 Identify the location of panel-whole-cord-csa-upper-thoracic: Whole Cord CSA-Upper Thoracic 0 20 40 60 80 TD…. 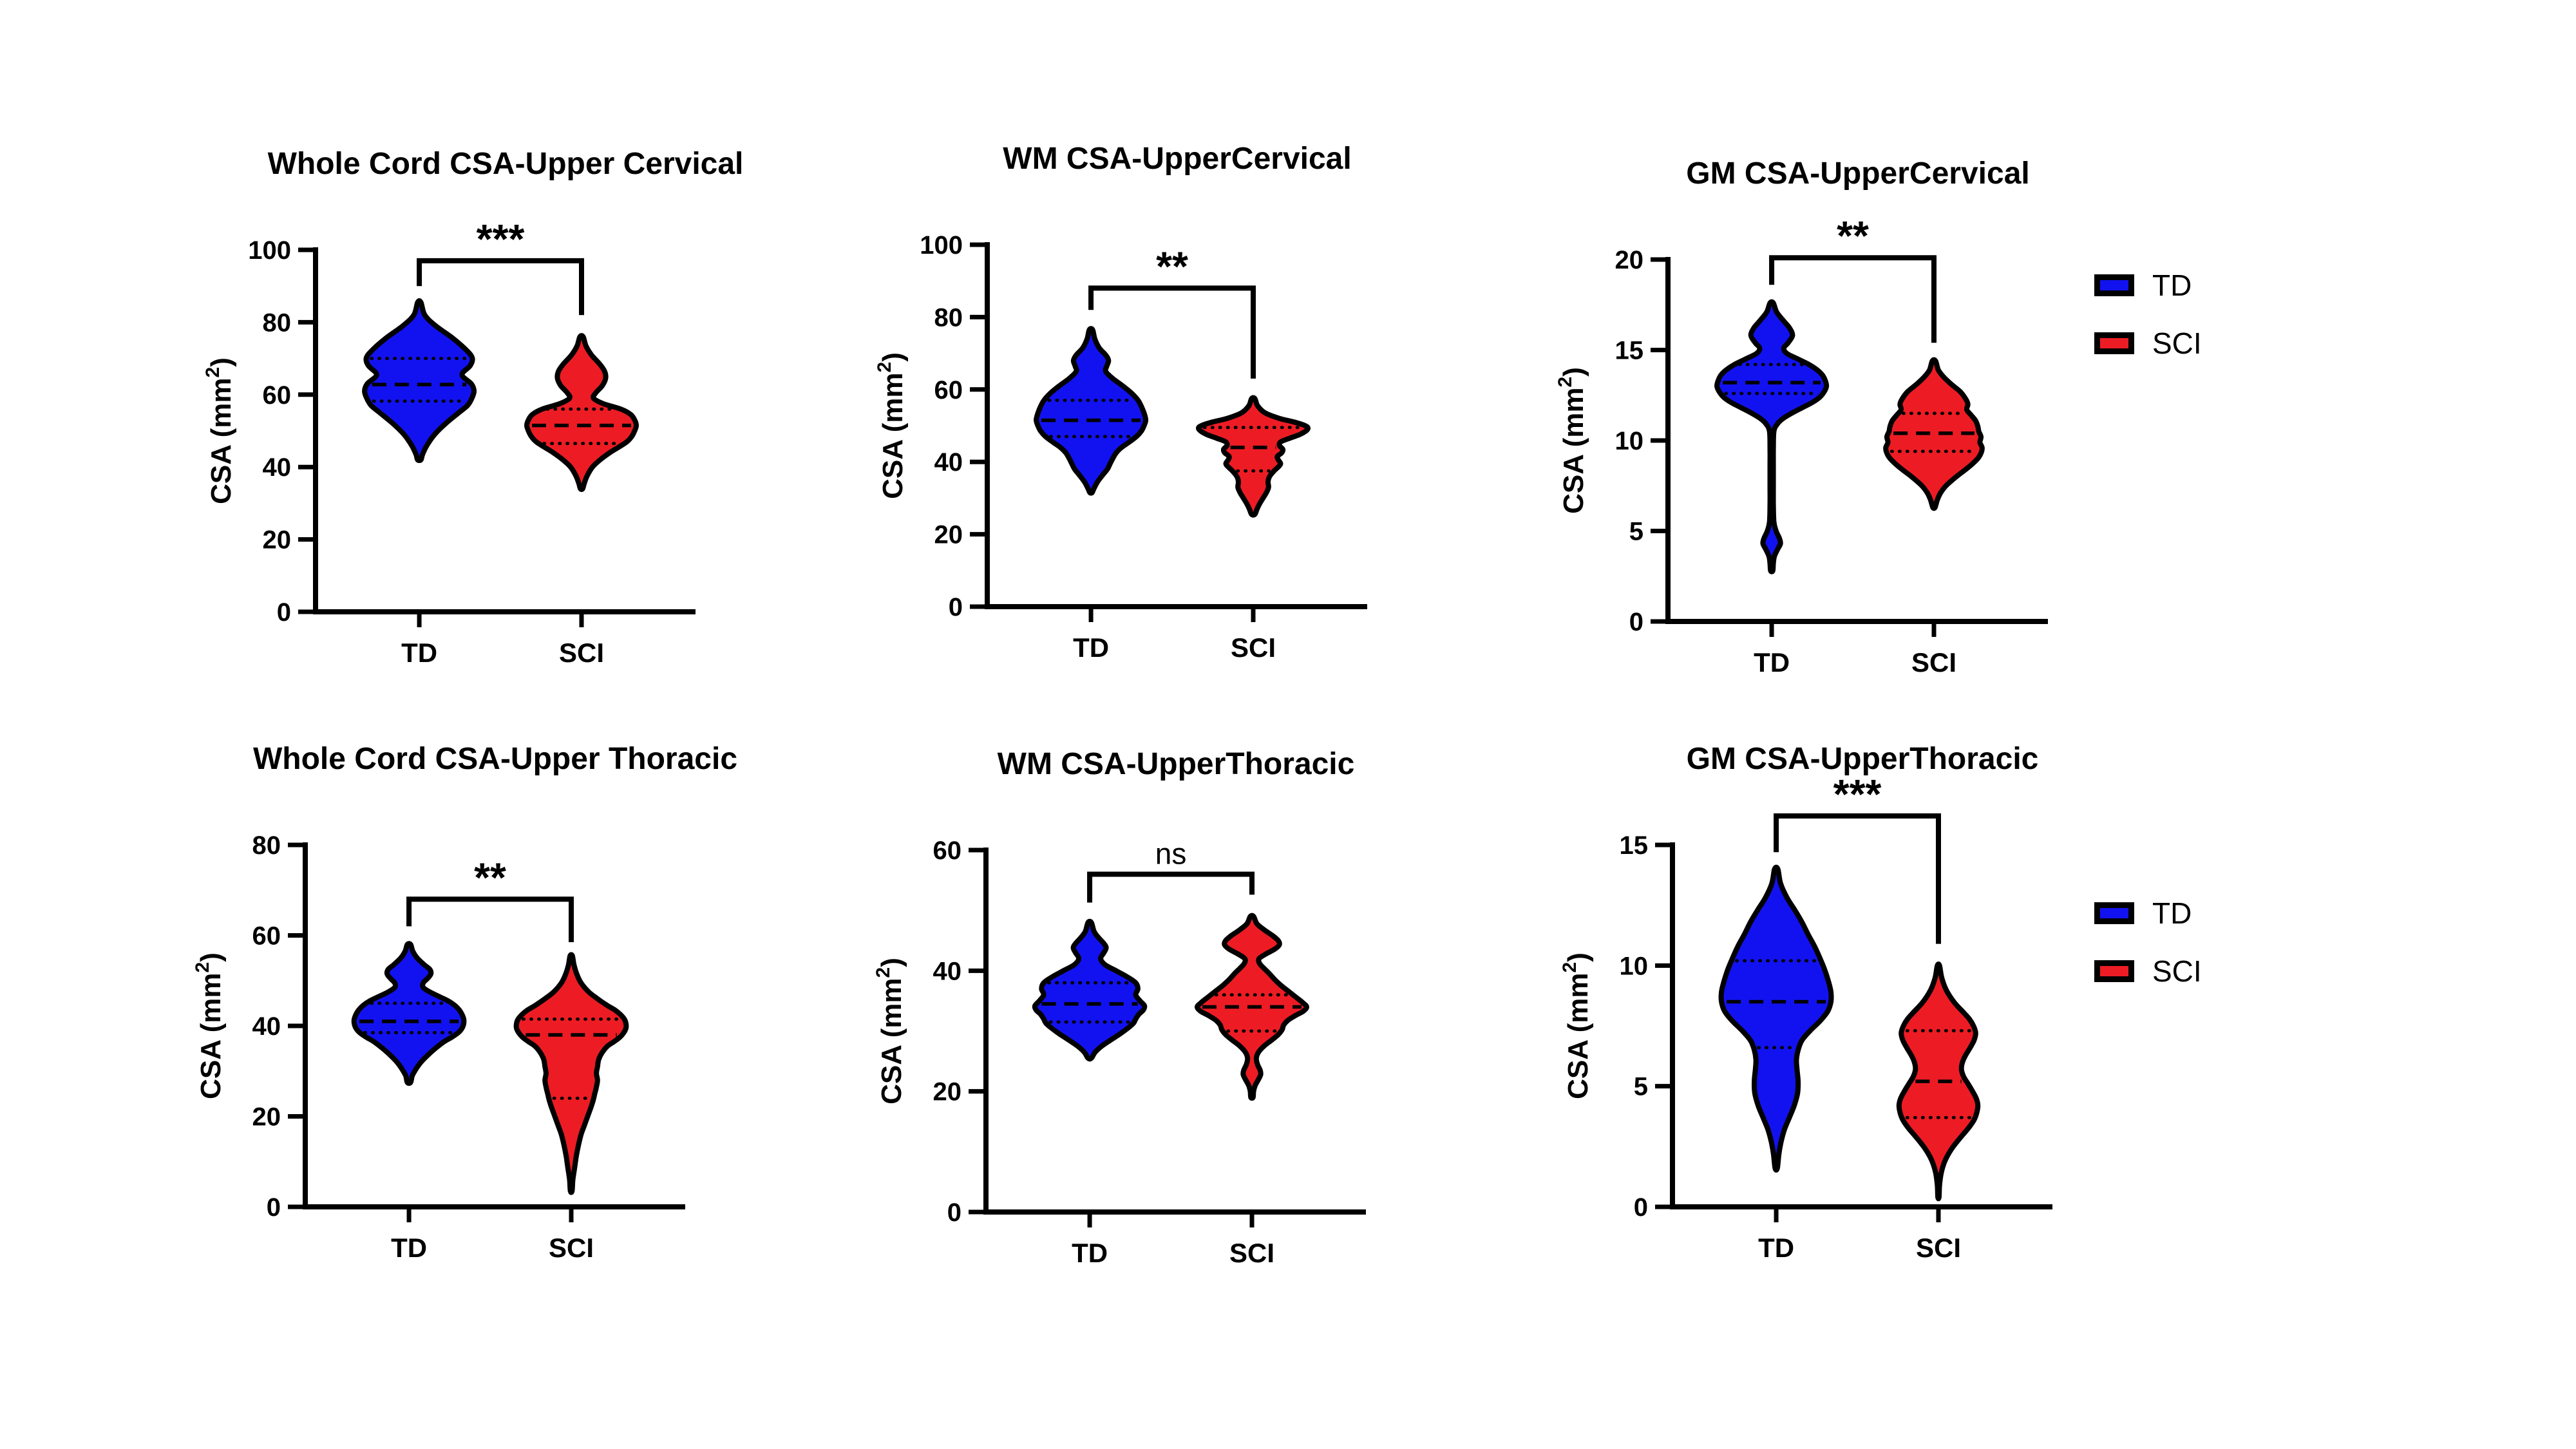
(524, 1041).